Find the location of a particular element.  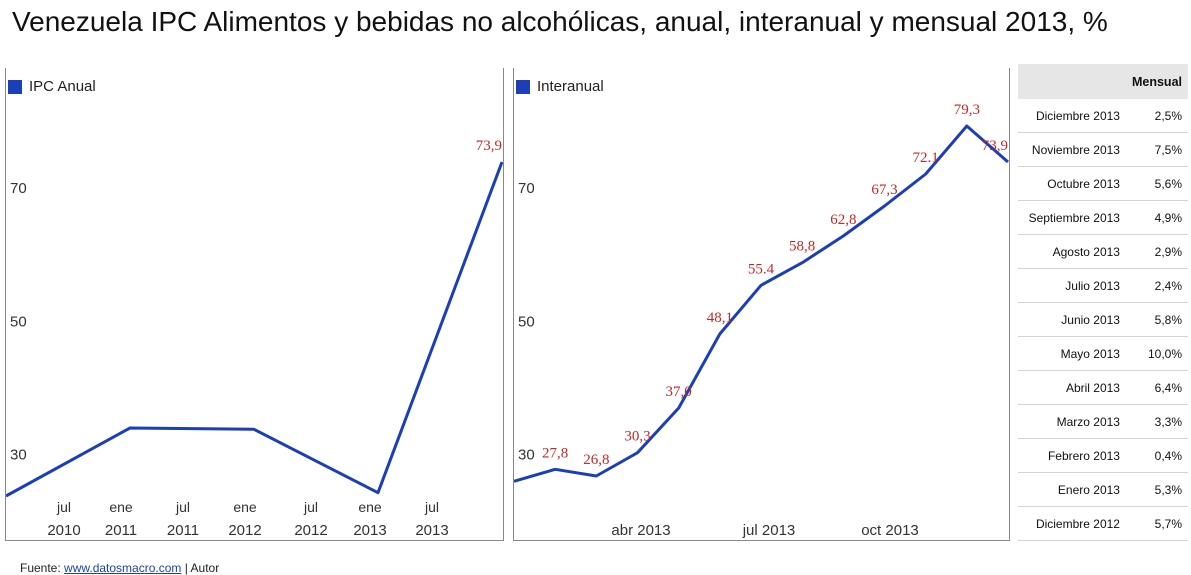

table-cell-valor: 0,4% is located at coordinates (1159, 455).